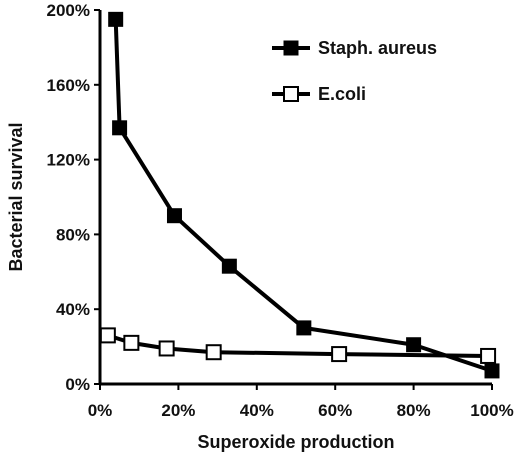 This screenshot has height=466, width=520. Describe the element at coordinates (68, 85) in the screenshot. I see `y-tick-label: 160%` at that location.